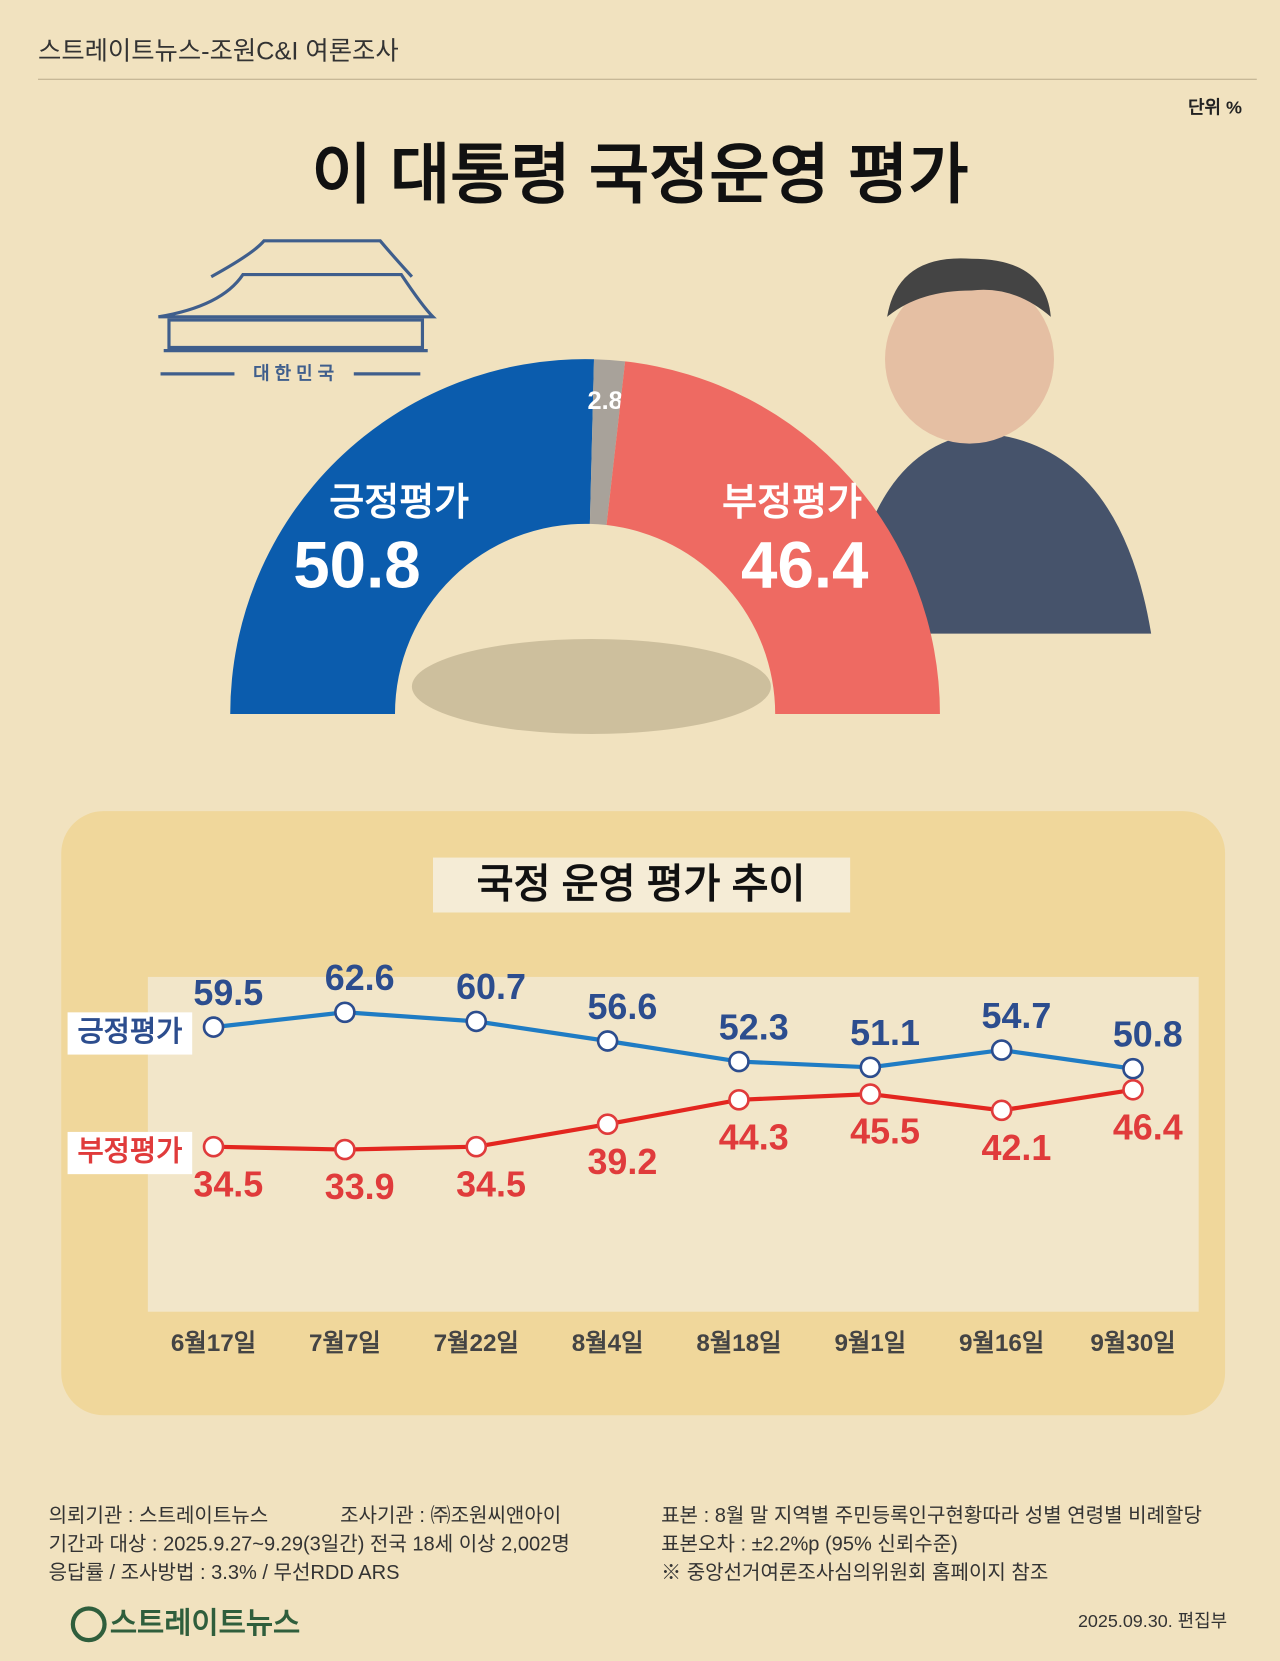  I want to click on value-label: 33.9, so click(360, 1187).